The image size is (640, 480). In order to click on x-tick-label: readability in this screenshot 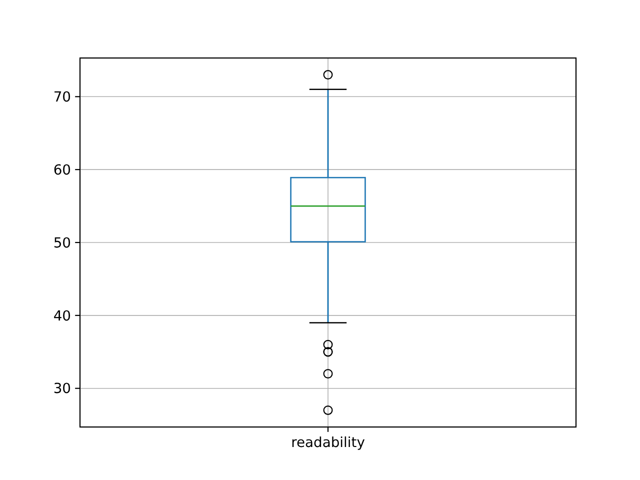, I will do `click(328, 443)`.